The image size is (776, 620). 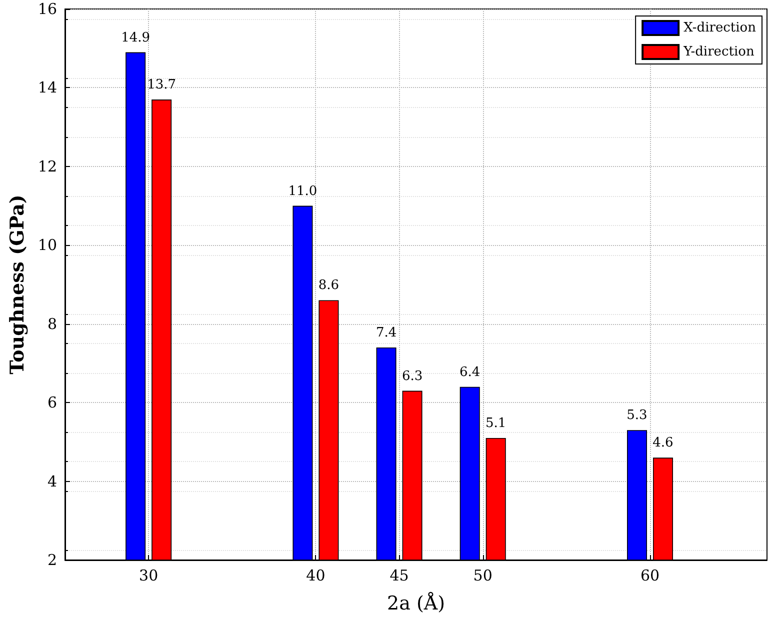 What do you see at coordinates (720, 28) in the screenshot?
I see `legend-label: X-direction` at bounding box center [720, 28].